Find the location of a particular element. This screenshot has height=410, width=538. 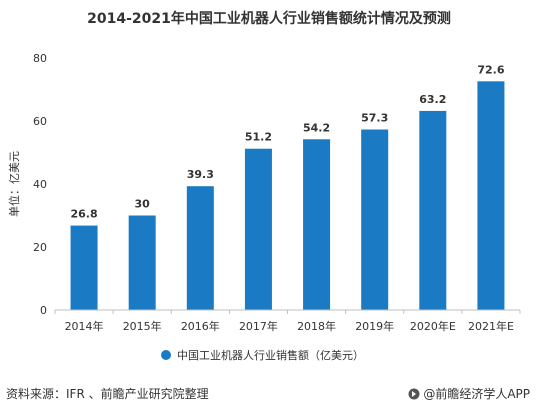

y-tick-label: 40 is located at coordinates (40, 184).